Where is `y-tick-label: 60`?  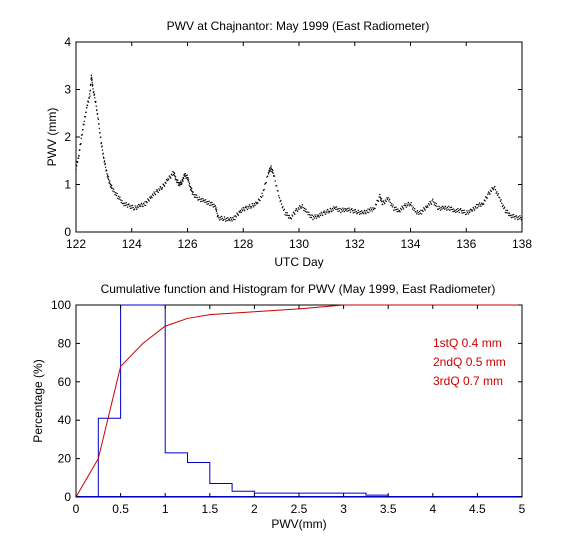 y-tick-label: 60 is located at coordinates (65, 382).